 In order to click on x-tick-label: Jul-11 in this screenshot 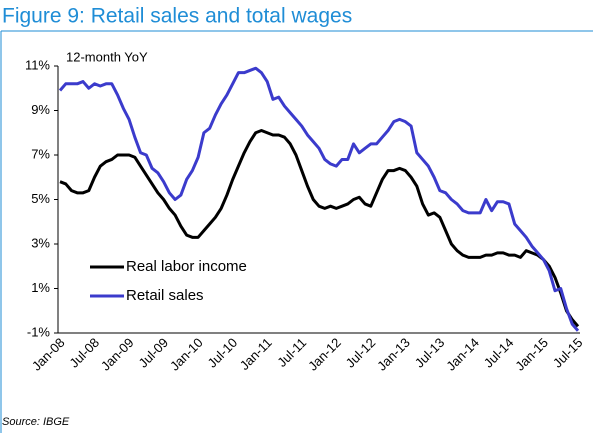, I will do `click(291, 352)`.